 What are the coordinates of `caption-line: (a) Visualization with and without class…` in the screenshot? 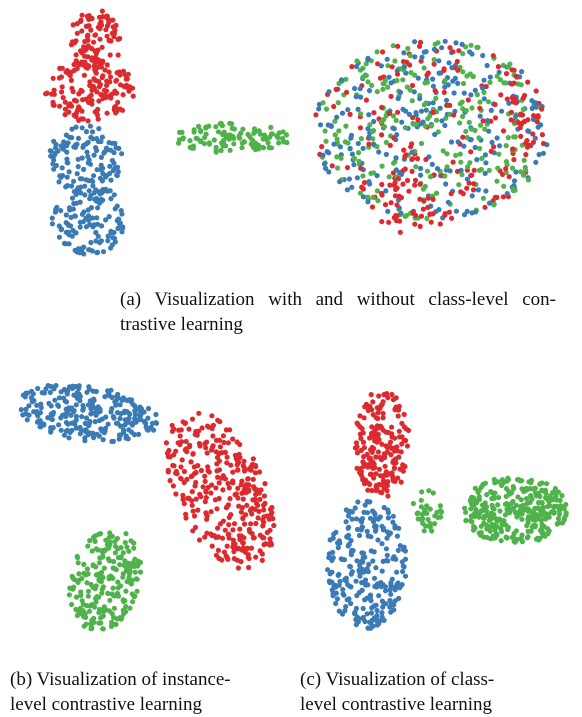 It's located at (338, 299).